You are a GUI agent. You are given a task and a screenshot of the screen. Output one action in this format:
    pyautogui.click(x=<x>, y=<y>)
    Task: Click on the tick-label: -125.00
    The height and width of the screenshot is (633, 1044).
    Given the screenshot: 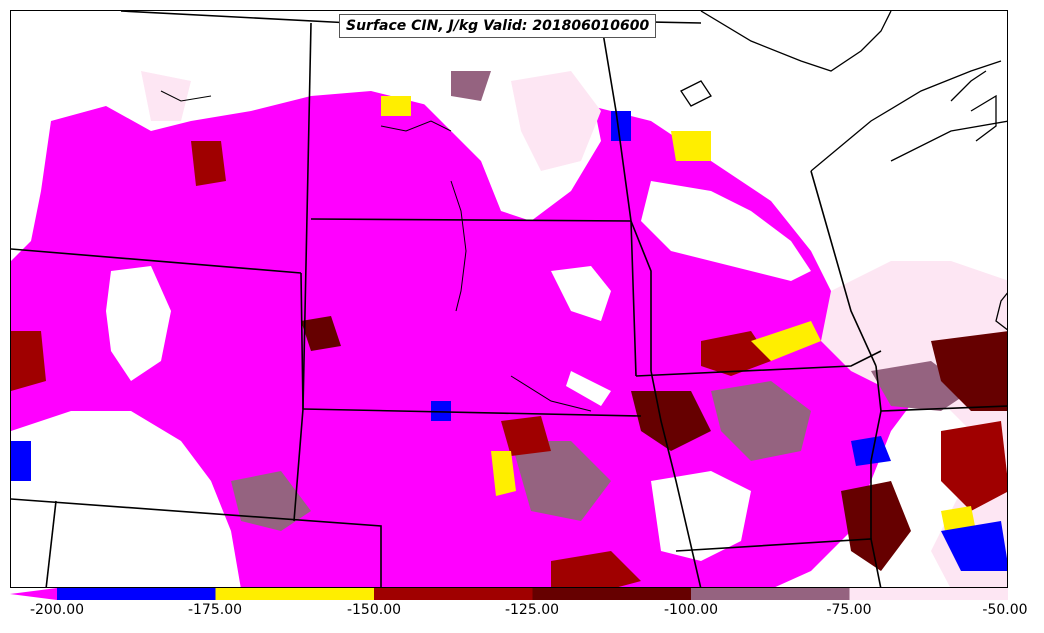 What is the action you would take?
    pyautogui.click(x=532, y=610)
    